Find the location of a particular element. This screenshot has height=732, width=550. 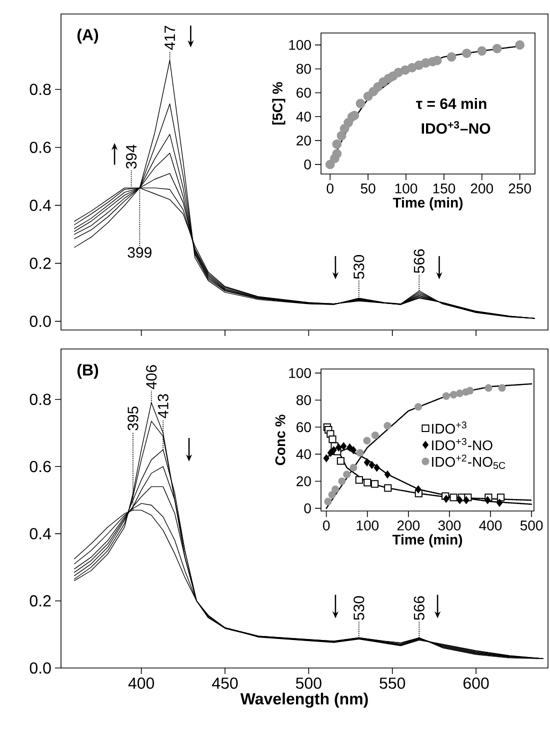

legend-label: IDO$^{+2}$-NO$_{5C}$ is located at coordinates (469, 461).